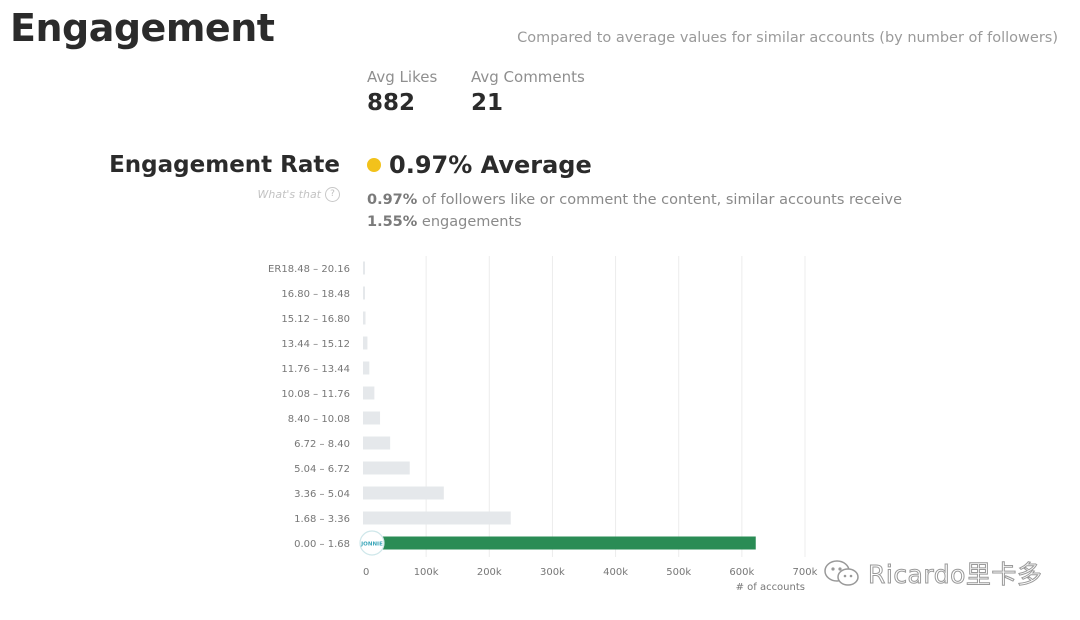 The width and height of the screenshot is (1080, 620). I want to click on desc-value: 0.97%, so click(392, 200).